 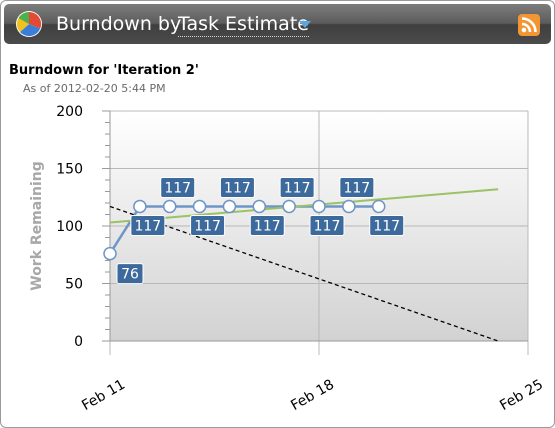 I want to click on x-tick-label: Feb 25, so click(x=521, y=395).